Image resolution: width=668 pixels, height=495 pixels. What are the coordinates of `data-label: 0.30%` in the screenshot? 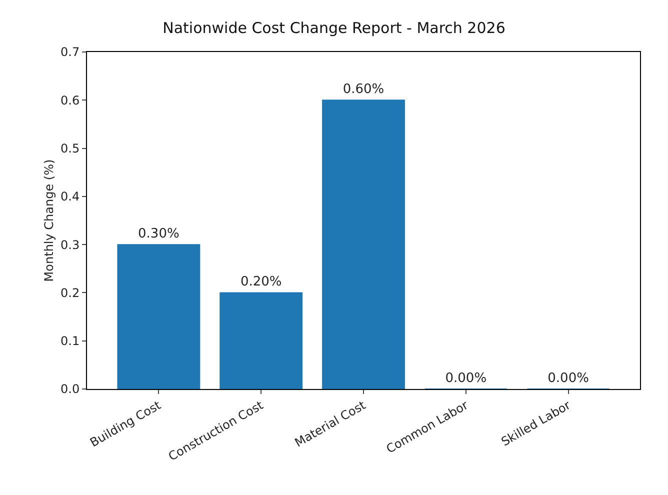 It's located at (159, 234).